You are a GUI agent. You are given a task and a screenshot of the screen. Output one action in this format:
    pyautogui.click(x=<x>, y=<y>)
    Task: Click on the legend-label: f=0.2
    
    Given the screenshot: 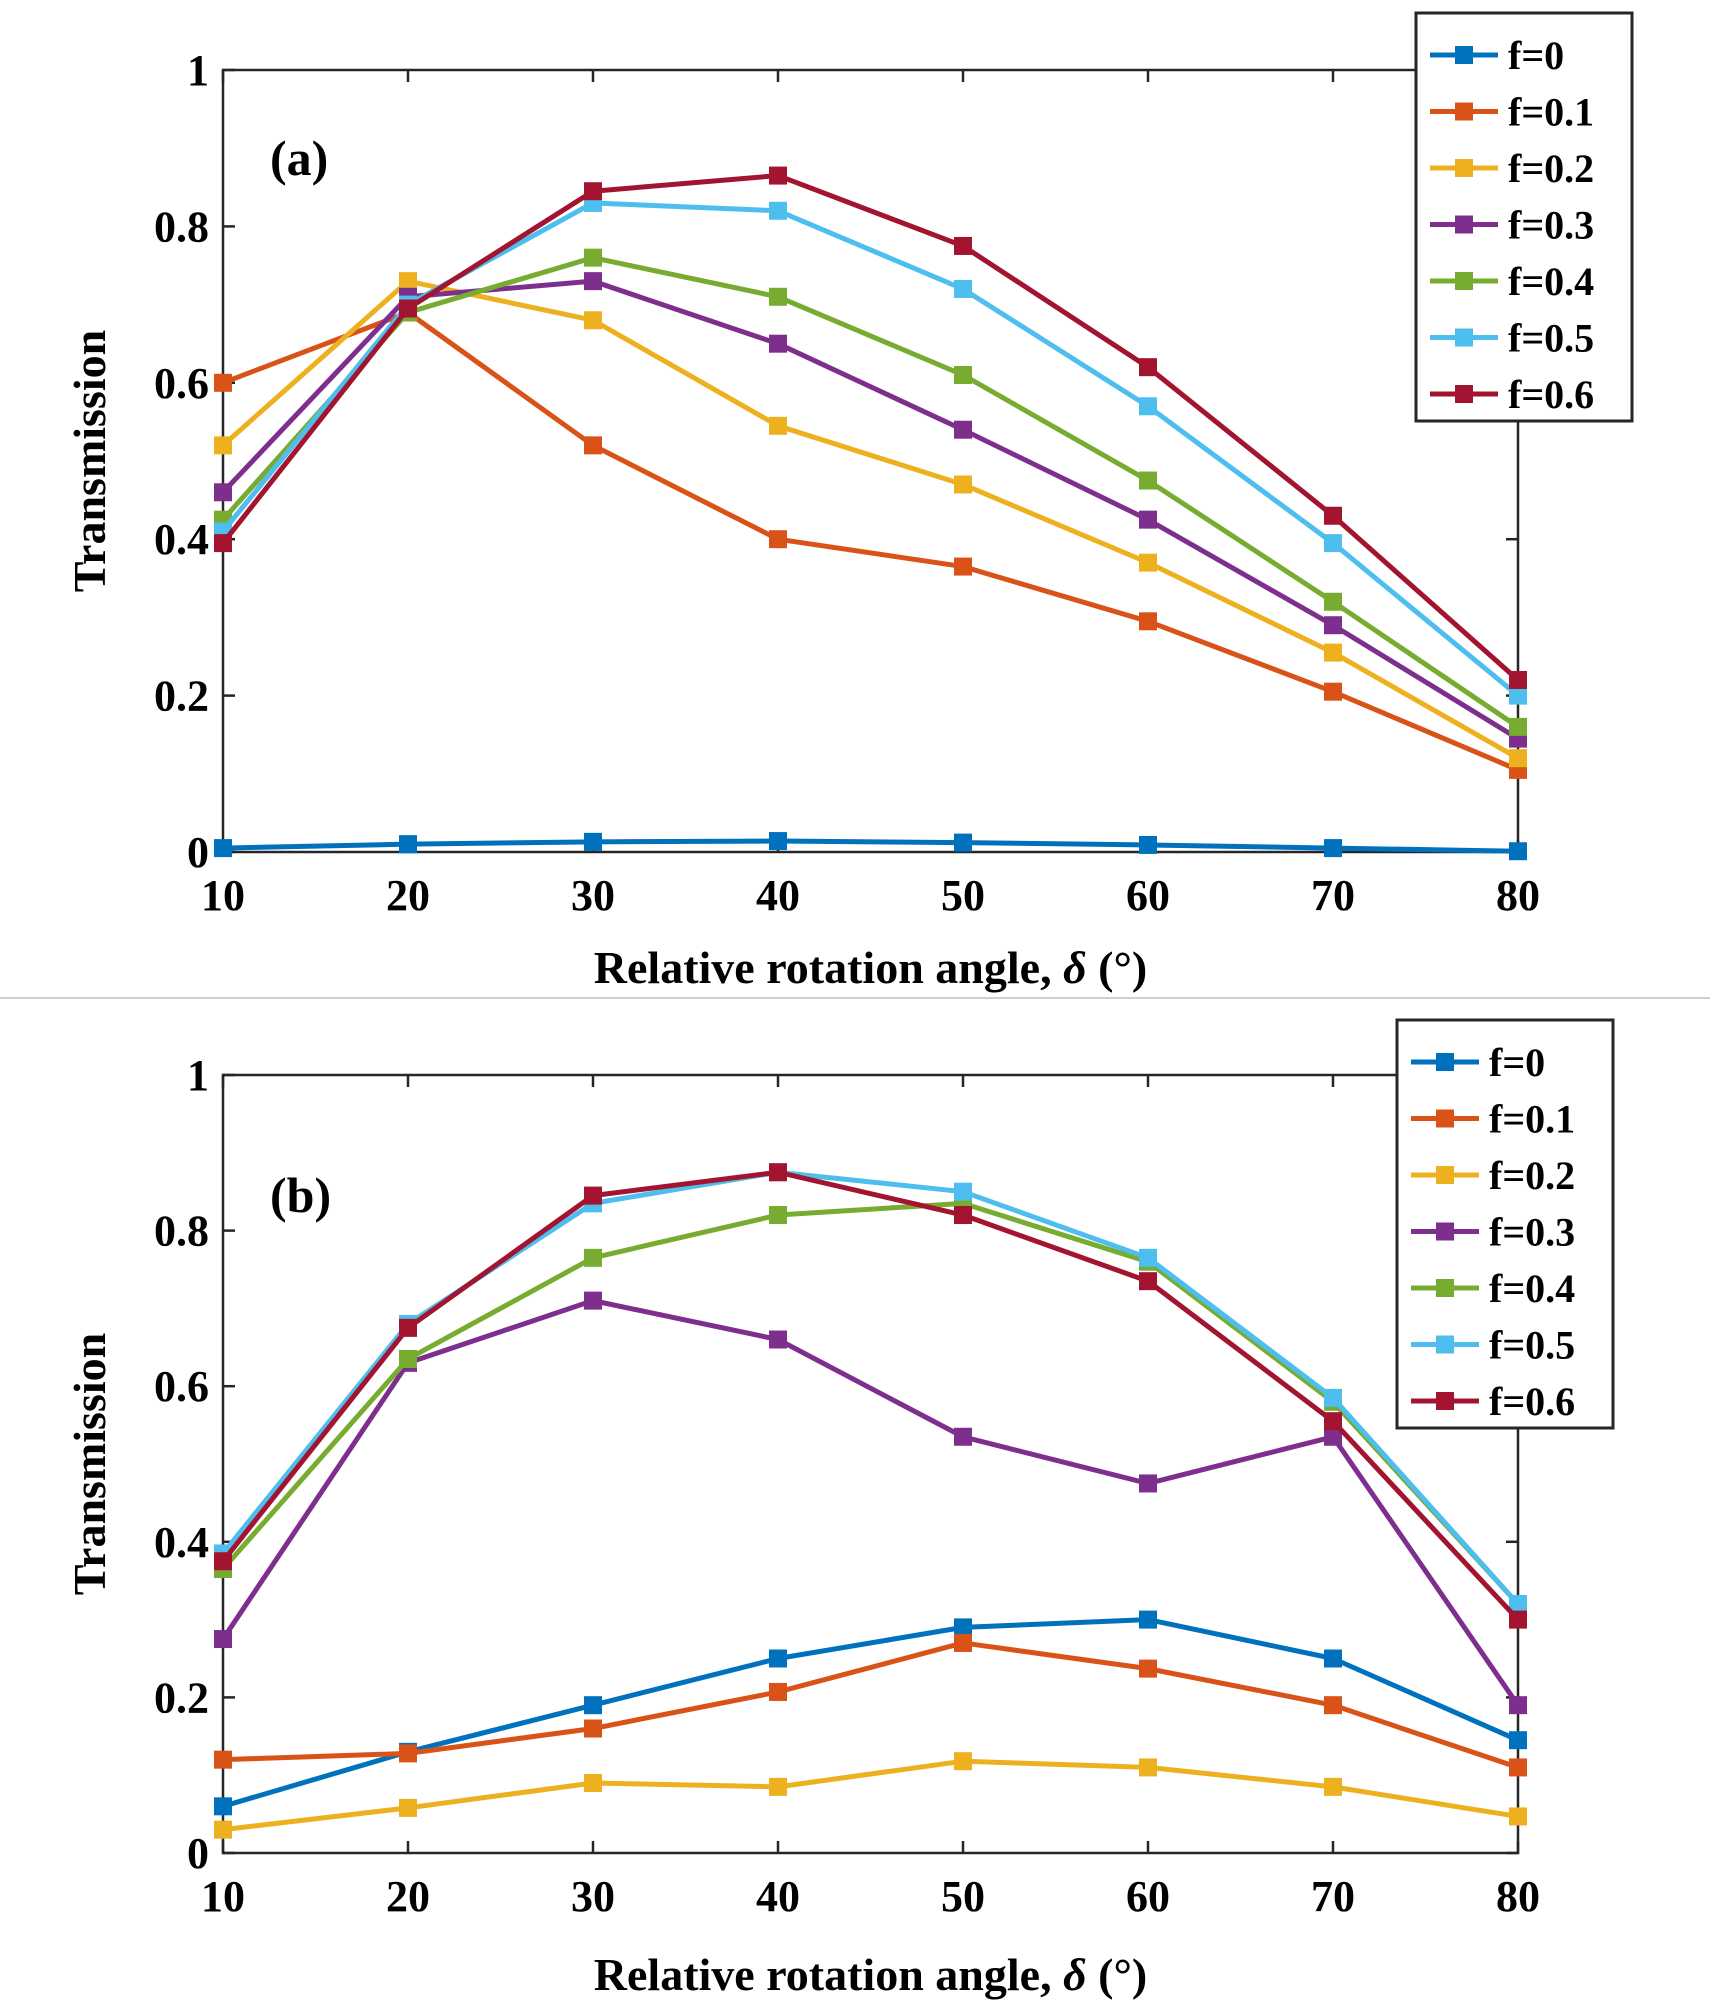 What is the action you would take?
    pyautogui.click(x=1551, y=168)
    